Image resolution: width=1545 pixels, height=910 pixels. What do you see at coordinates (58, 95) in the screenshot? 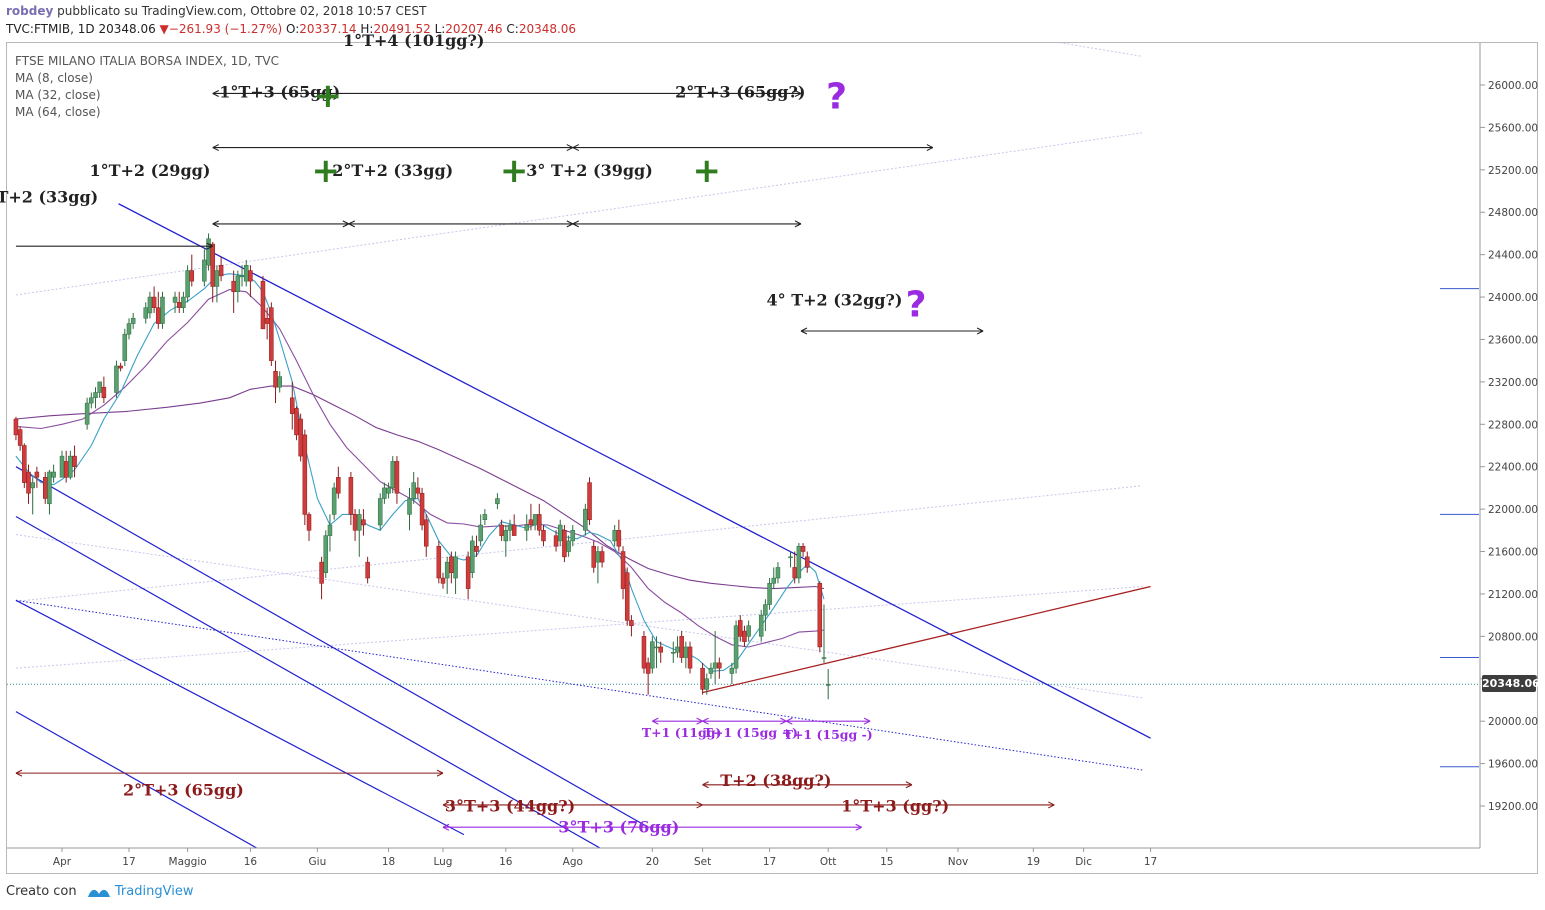
I see `legend-ma32: MA (32, close)` at bounding box center [58, 95].